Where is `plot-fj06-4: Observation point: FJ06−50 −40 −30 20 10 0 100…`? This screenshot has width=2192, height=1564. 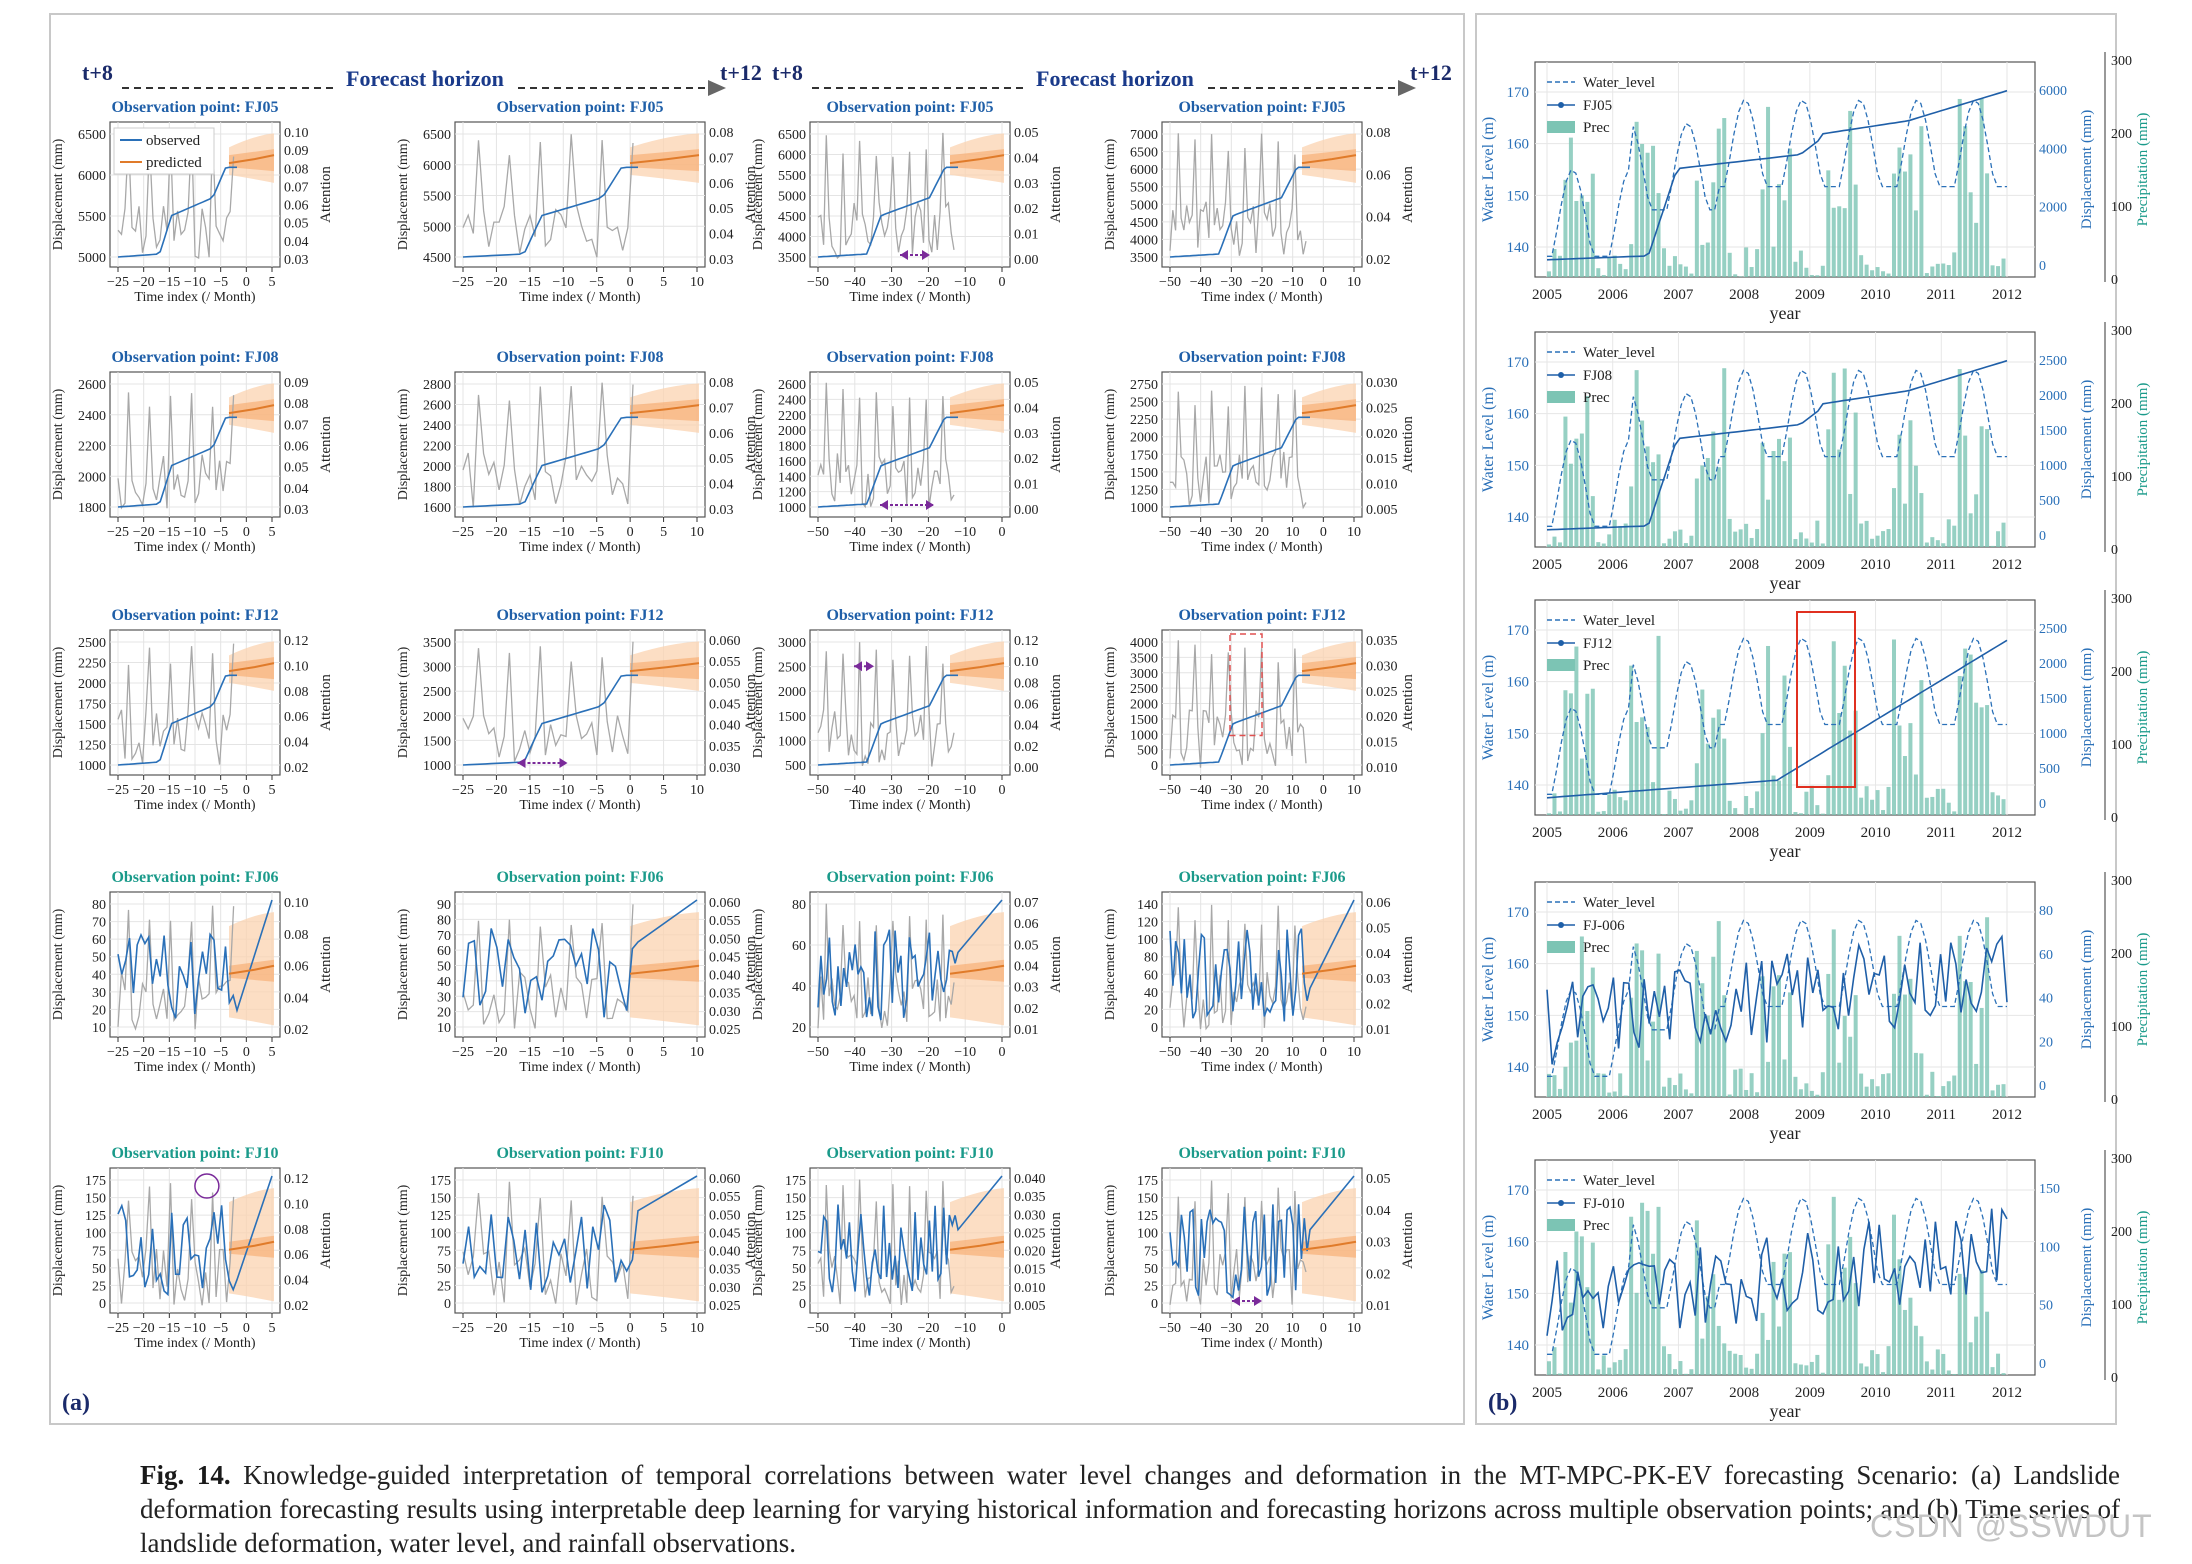 plot-fj06-4: Observation point: FJ06−50 −40 −30 20 10 0 100… is located at coordinates (1259, 972).